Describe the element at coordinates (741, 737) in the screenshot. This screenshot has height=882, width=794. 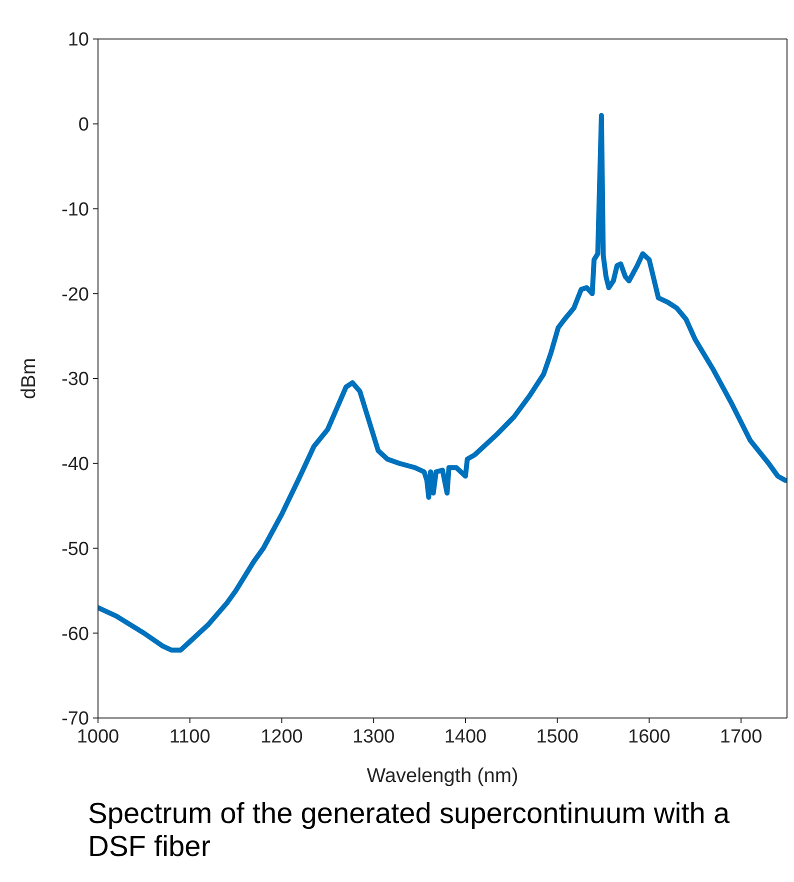
I see `x-tick-label: 1700` at that location.